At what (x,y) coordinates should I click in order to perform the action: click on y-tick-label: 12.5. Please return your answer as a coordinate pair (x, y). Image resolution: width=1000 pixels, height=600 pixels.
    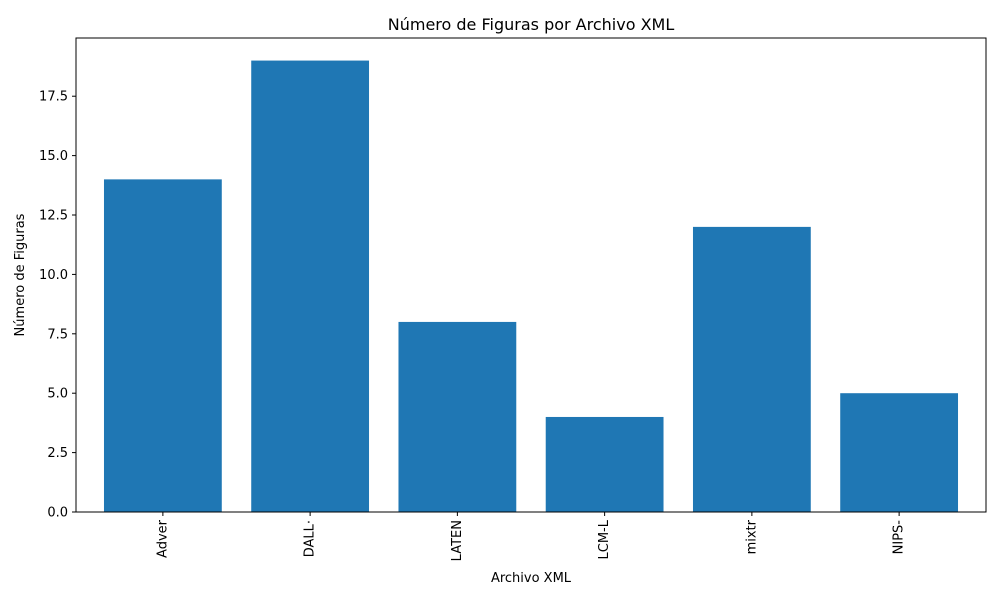
    Looking at the image, I should click on (53, 216).